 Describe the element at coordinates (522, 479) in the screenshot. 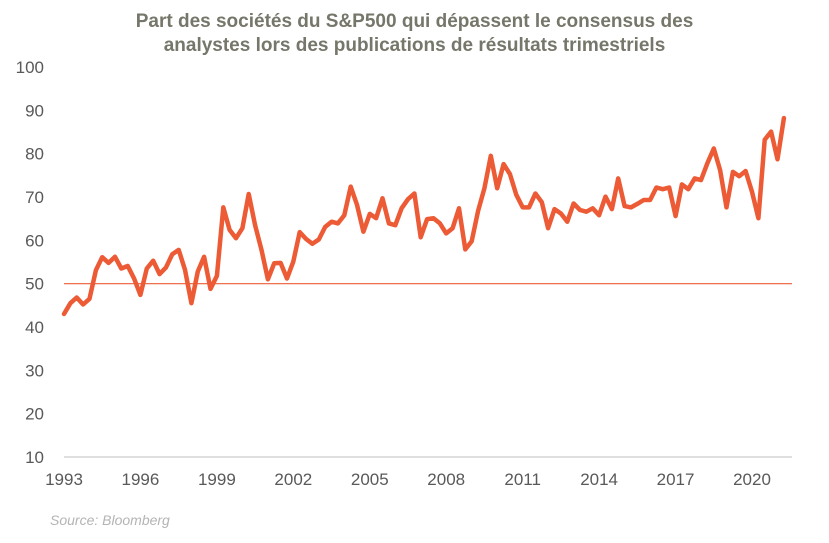

I see `x-tick-label: 2011` at that location.